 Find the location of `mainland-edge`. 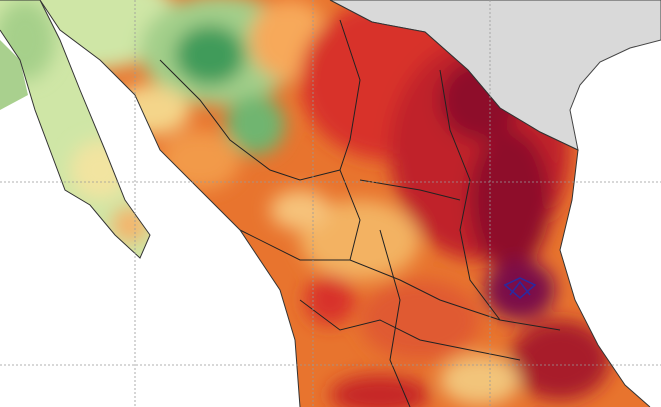

mainland-edge is located at coordinates (14, 75).